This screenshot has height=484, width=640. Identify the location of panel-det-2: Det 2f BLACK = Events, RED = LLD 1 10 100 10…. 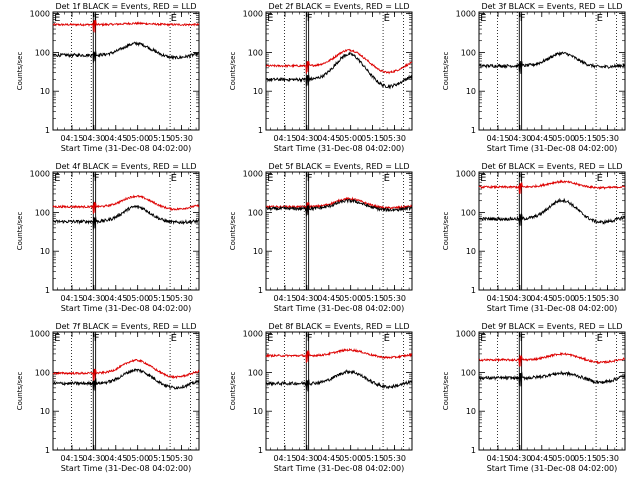
(321, 77).